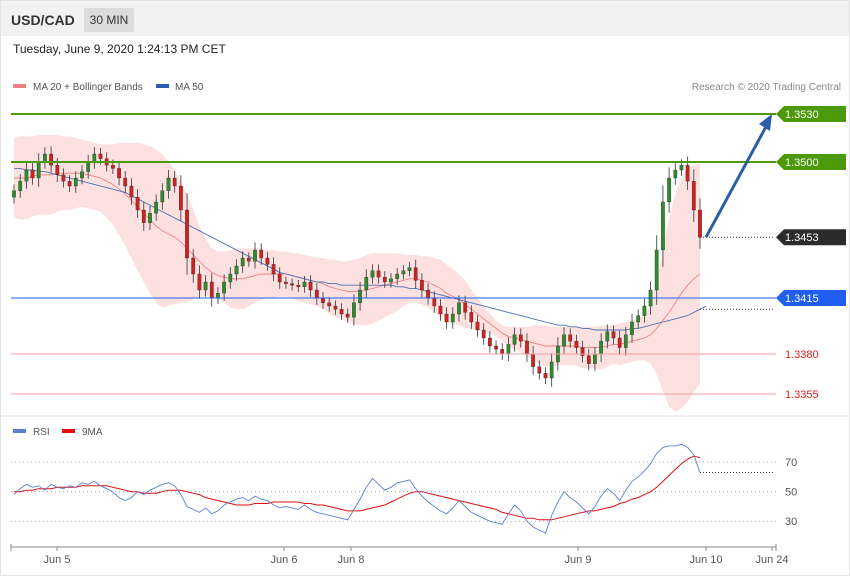 The height and width of the screenshot is (576, 850). Describe the element at coordinates (119, 49) in the screenshot. I see `chart-timestamp: Tuesday, June 9, 2020 1:24:13 PM CET` at that location.